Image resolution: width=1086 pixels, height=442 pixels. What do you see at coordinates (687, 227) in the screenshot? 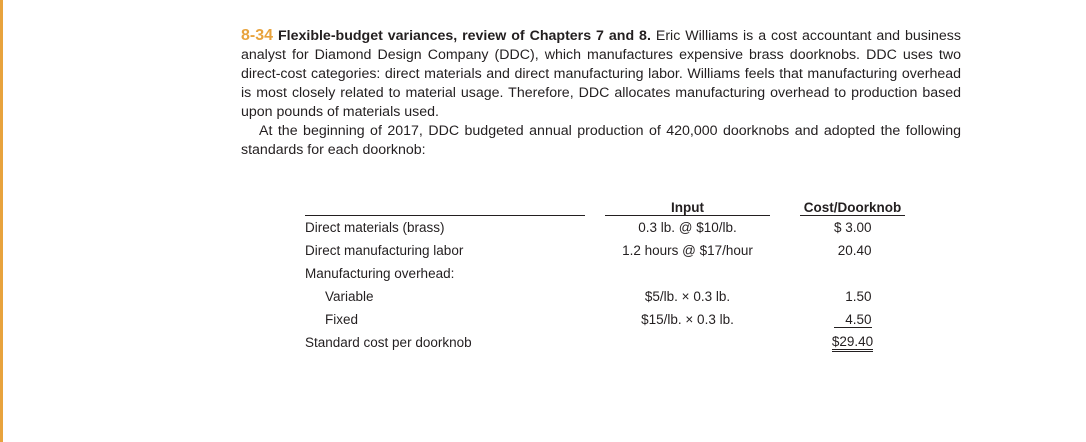
I see `row-input: 0.3 lb. @ $10/lb.` at bounding box center [687, 227].